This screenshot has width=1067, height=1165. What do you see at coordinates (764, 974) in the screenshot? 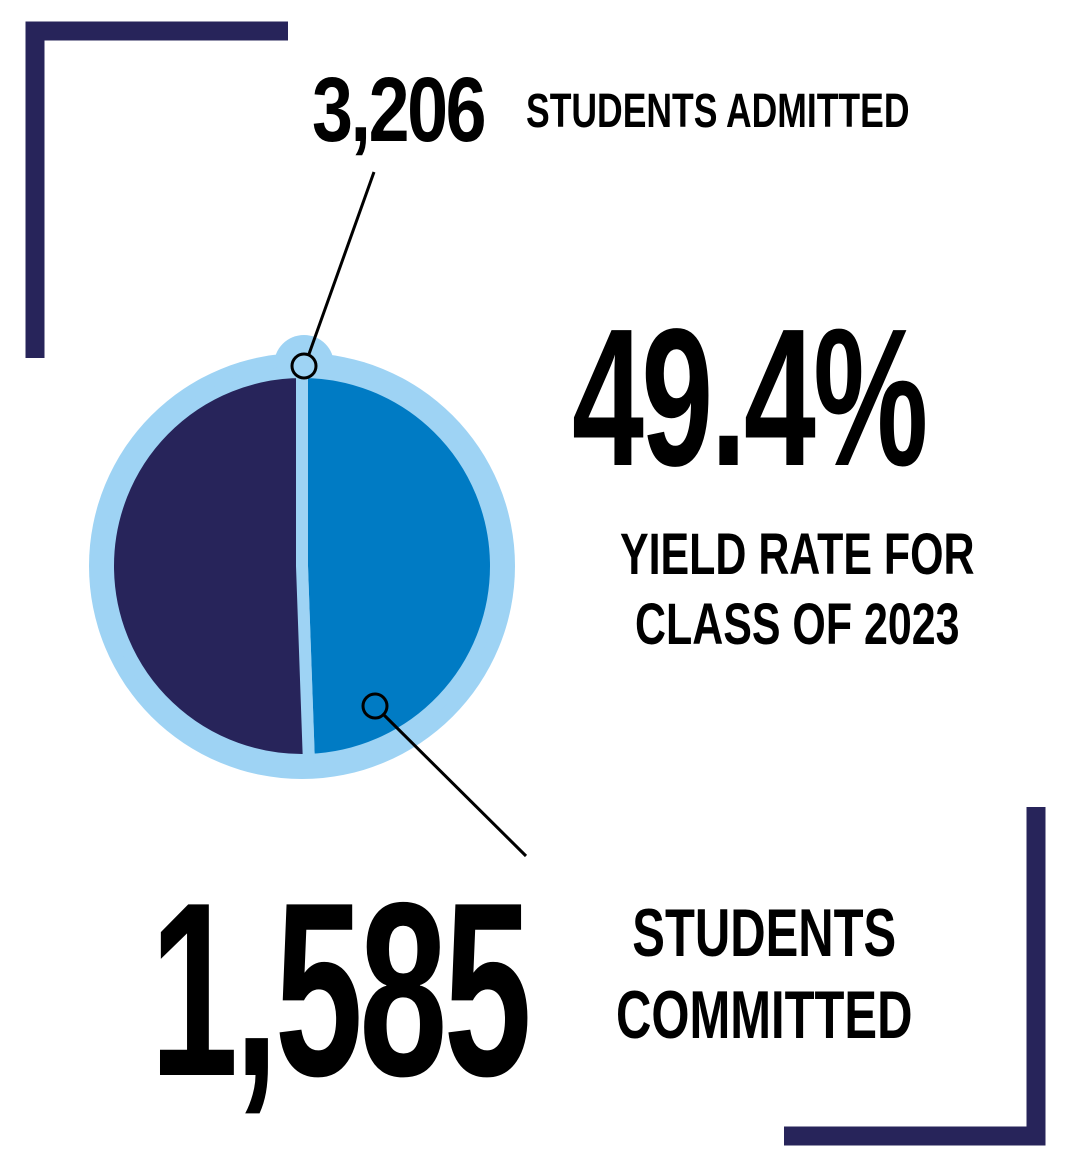
I see `committed-label: STUDENTS COMMITTED` at bounding box center [764, 974].